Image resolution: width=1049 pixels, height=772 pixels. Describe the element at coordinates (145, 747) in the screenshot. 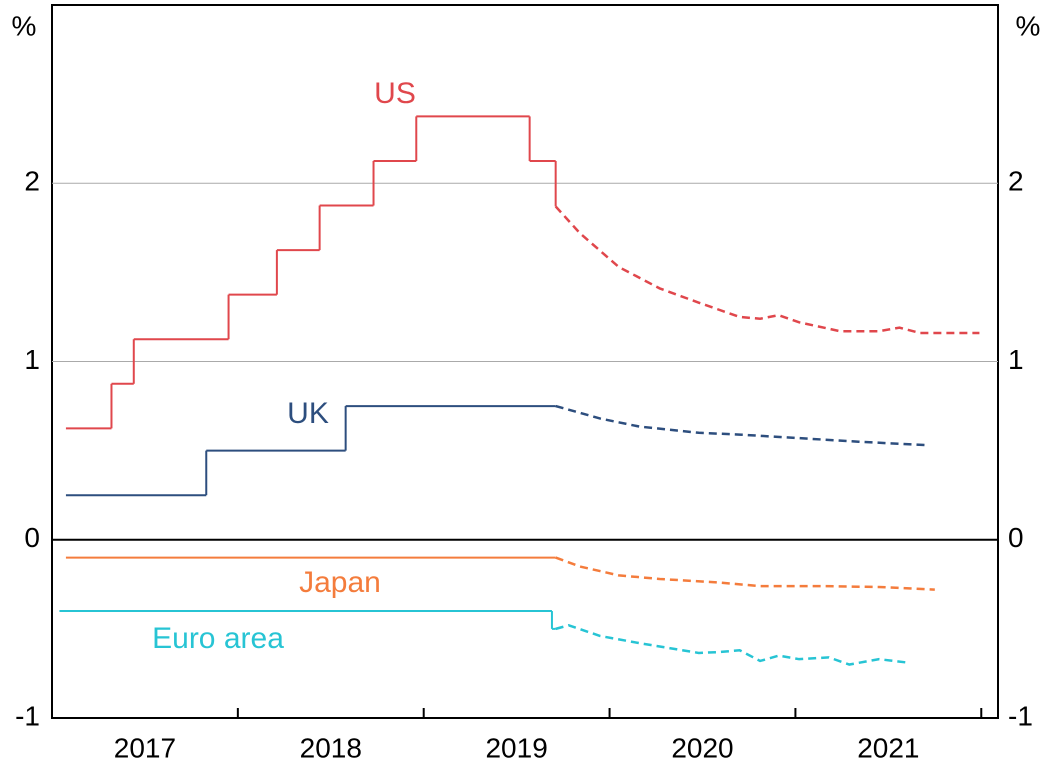

I see `x-tick-label: 2017` at that location.